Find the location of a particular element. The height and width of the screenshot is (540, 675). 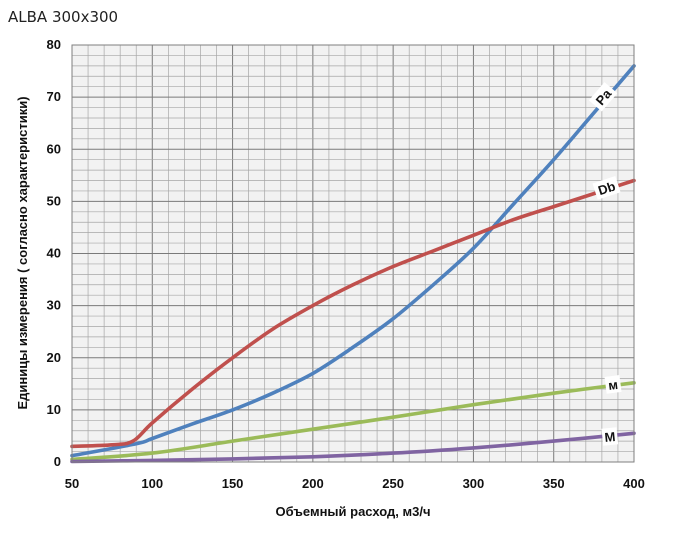

y-tick-label: 20 is located at coordinates (54, 357).